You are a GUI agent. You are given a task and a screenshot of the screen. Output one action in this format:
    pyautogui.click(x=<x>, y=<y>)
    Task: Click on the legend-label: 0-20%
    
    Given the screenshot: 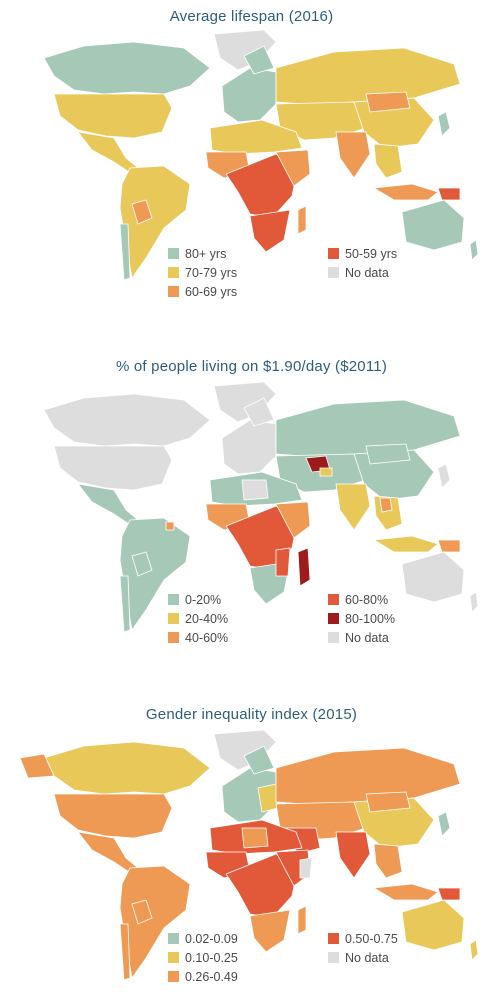 What is the action you would take?
    pyautogui.click(x=203, y=600)
    